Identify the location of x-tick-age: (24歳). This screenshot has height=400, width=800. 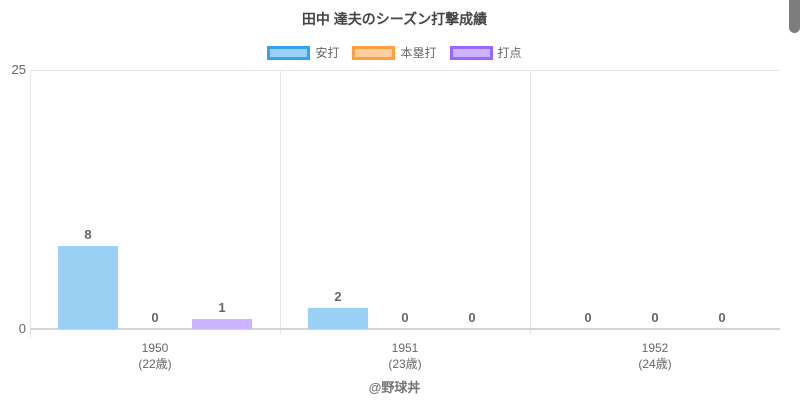
(655, 364).